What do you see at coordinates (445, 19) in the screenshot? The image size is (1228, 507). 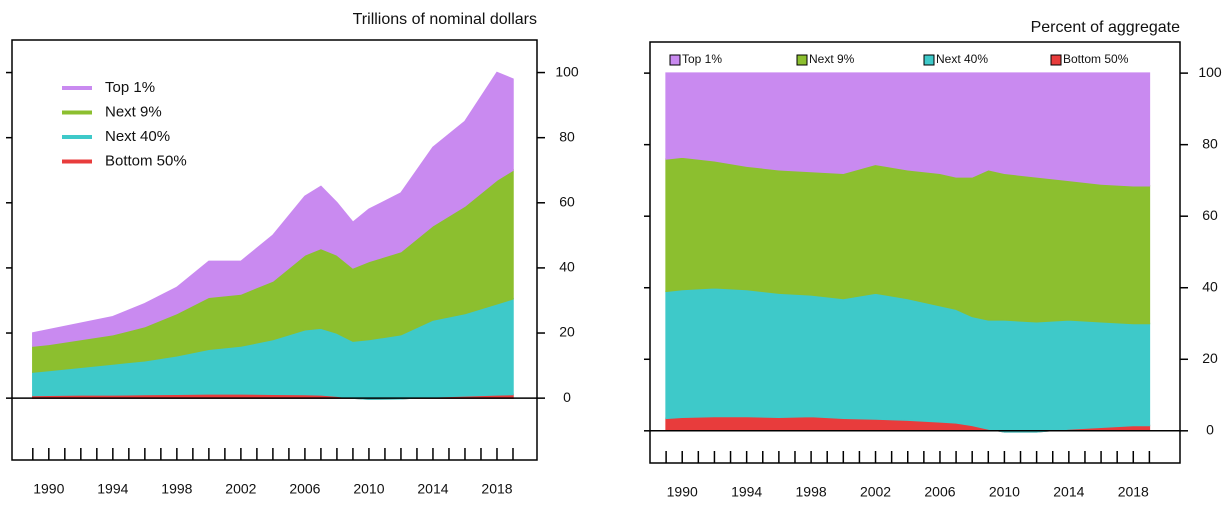 I see `chart-title: Trillions of nominal dollars` at bounding box center [445, 19].